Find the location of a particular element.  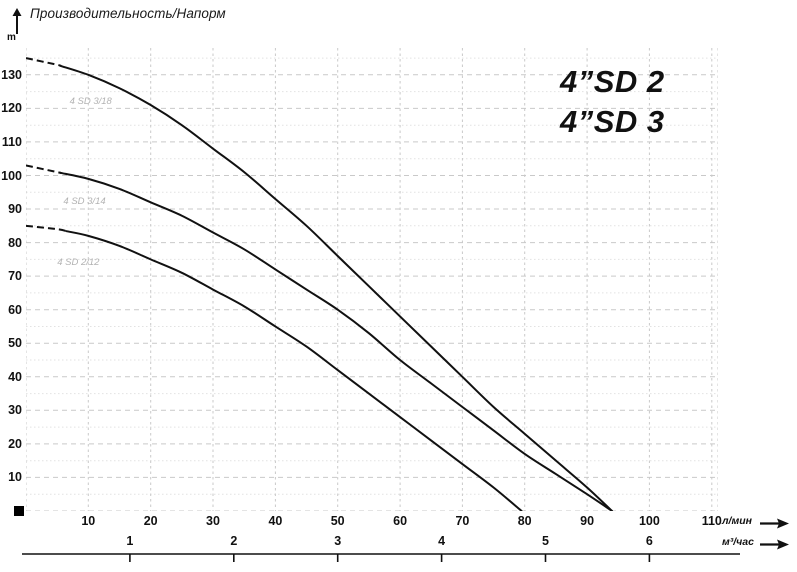

x-axis-lmin-tick-label: 30 is located at coordinates (213, 521).